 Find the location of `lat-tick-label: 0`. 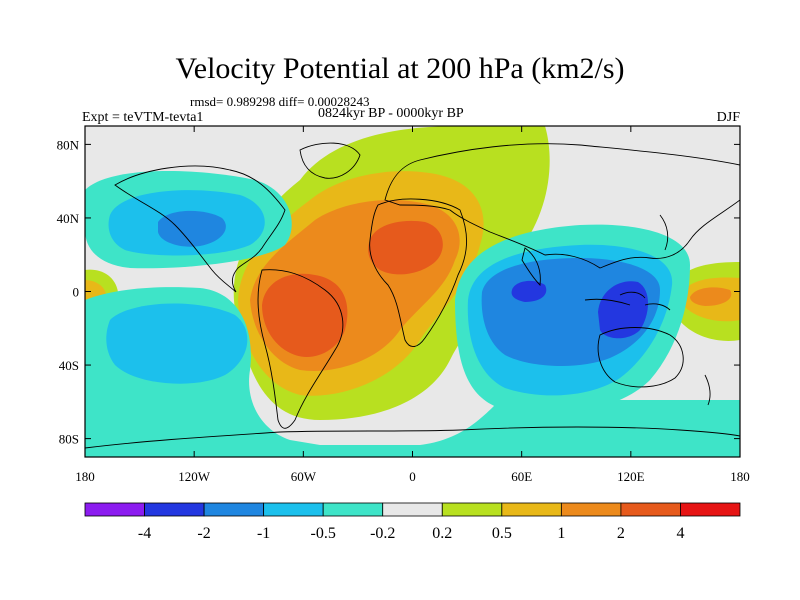

lat-tick-label: 0 is located at coordinates (76, 292).